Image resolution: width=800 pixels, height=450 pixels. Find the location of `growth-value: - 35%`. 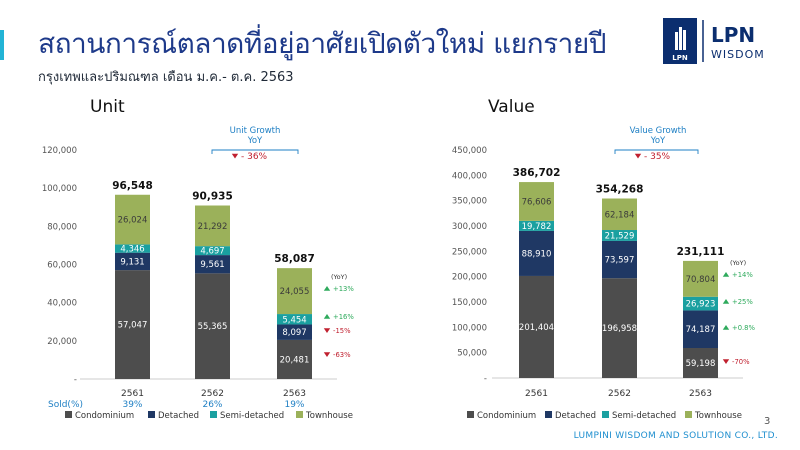

growth-value: - 35% is located at coordinates (657, 157).